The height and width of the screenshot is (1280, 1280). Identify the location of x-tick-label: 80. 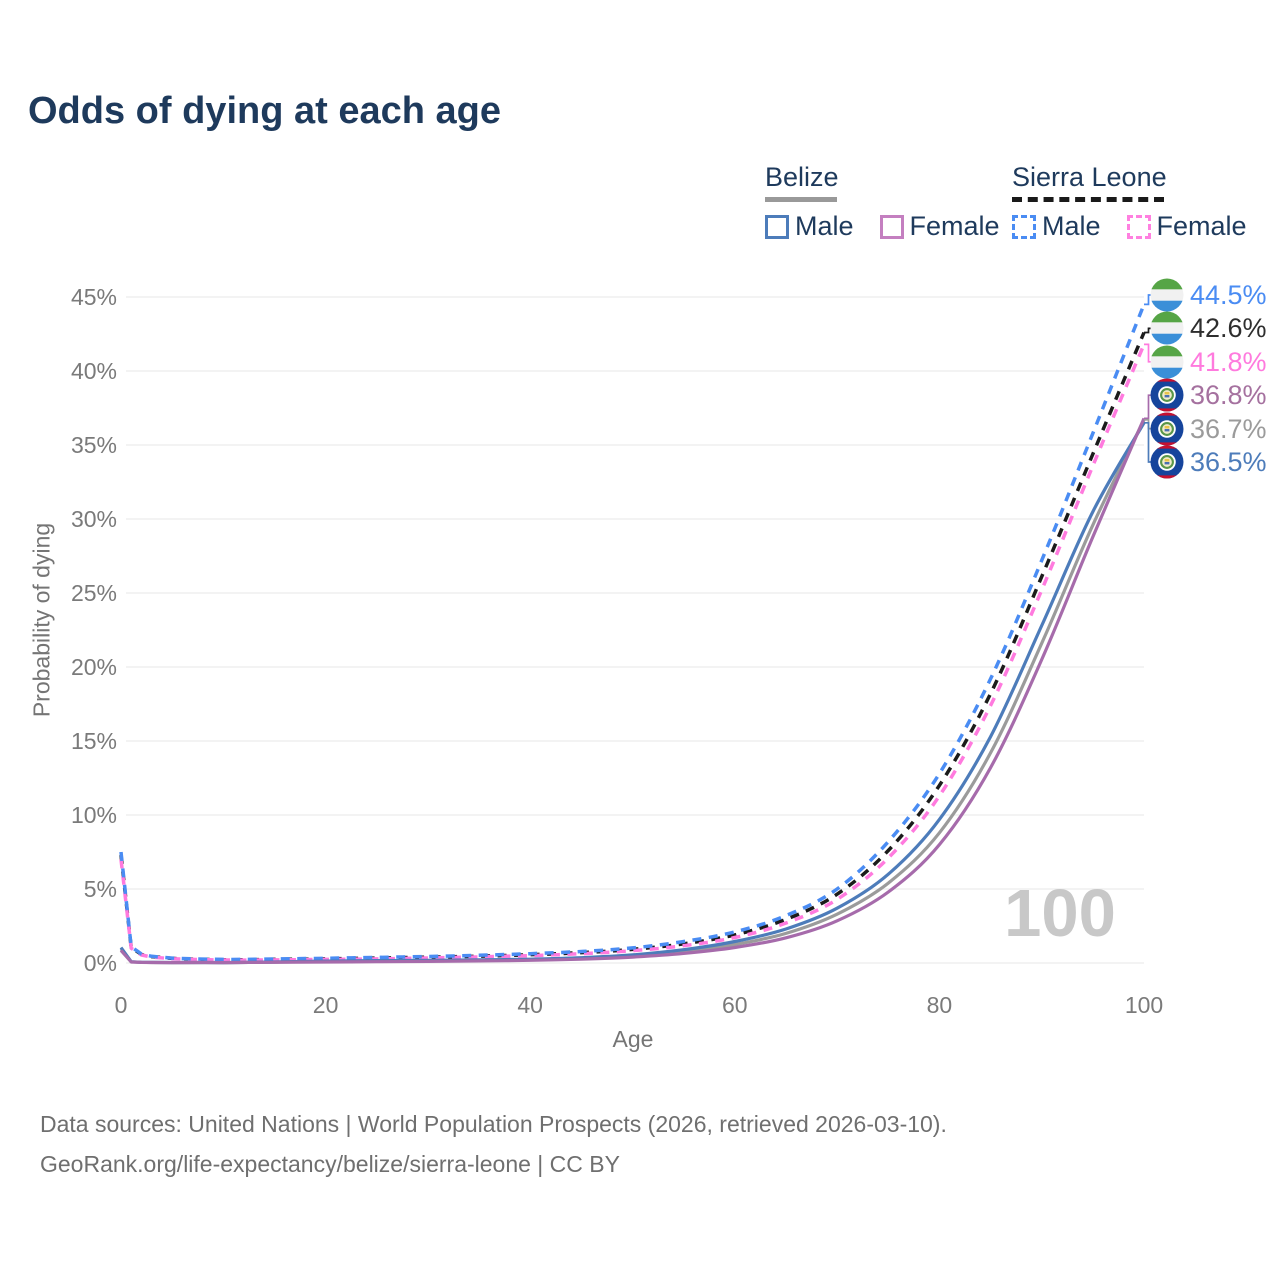
(939, 1005).